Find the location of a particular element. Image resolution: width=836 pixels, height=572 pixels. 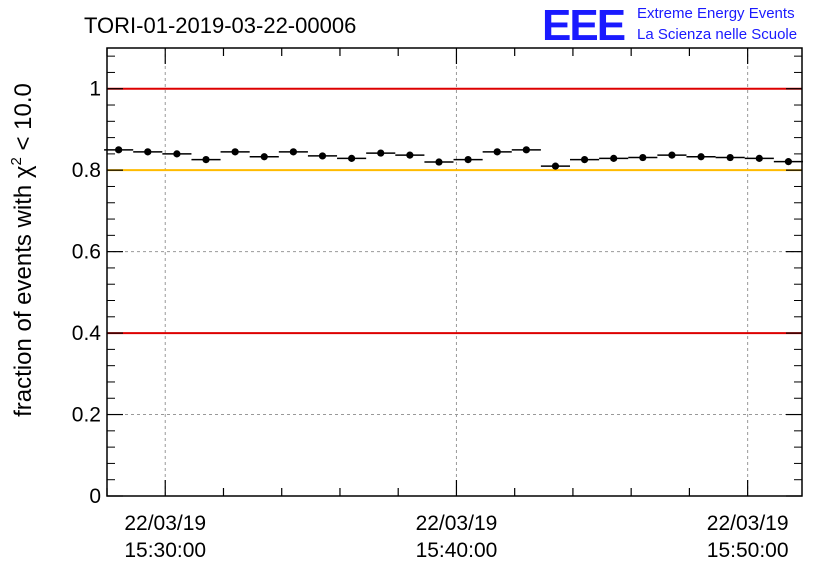

y-axis-label-main: fraction of events with χ is located at coordinates (23, 291).